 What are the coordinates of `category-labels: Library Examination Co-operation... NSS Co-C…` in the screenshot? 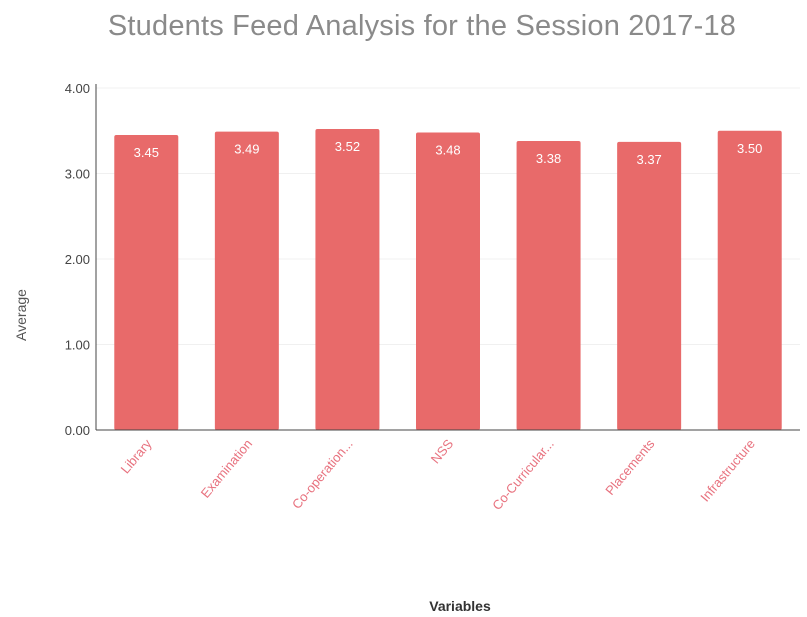 It's located at (438, 474).